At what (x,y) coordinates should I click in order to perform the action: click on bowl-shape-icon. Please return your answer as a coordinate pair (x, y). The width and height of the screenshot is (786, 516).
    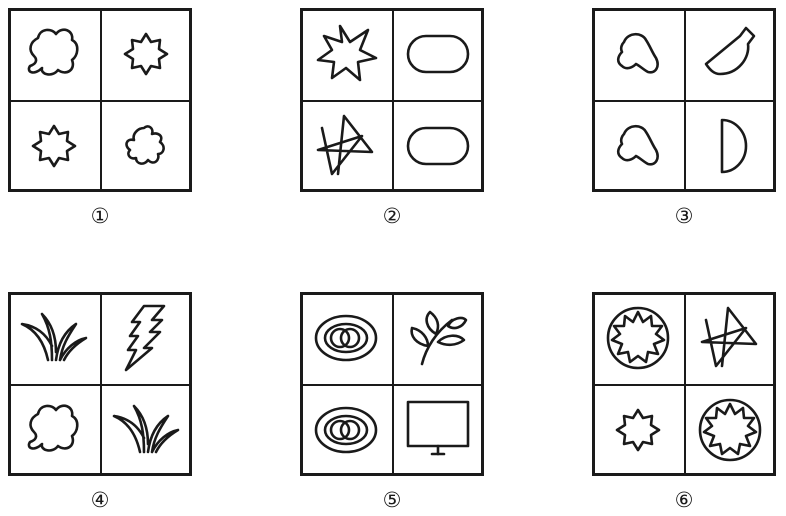
    Looking at the image, I should click on (730, 54).